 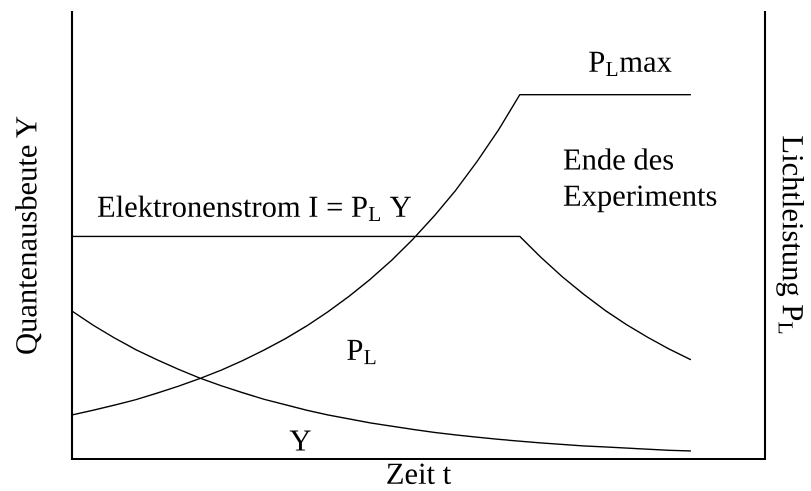 I want to click on x-axis-title: Zeit t, so click(x=419, y=474).